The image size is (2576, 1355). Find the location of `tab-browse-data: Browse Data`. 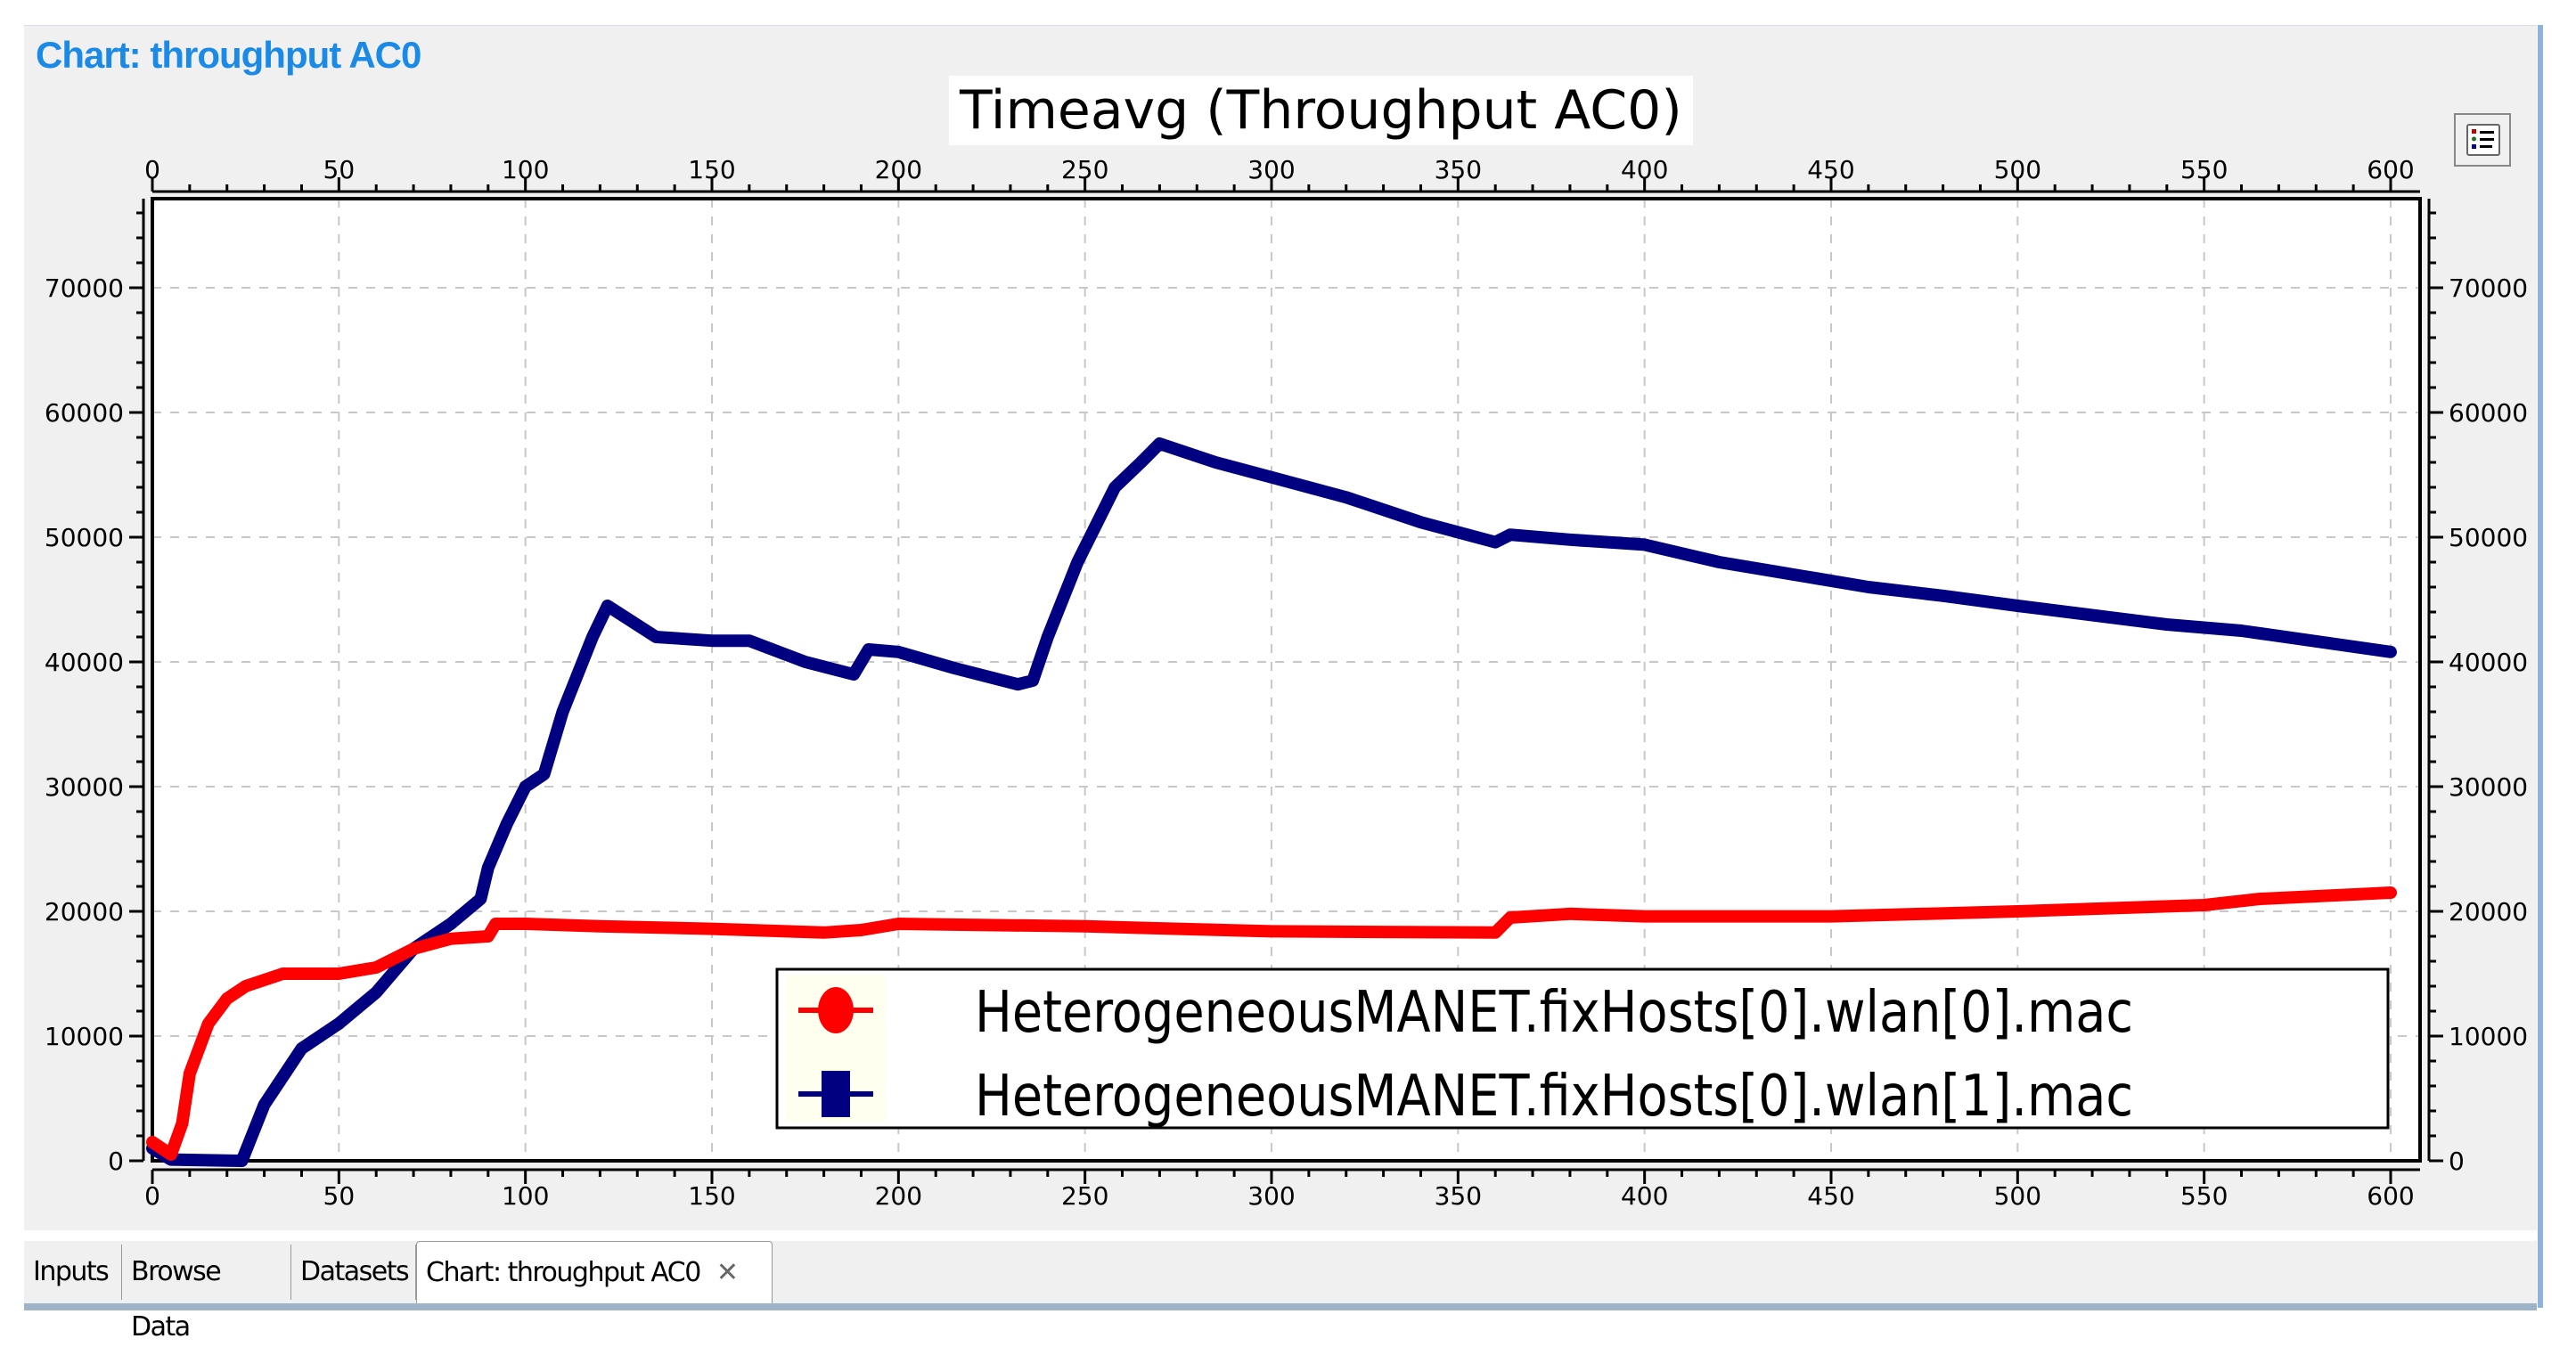

tab-browse-data: Browse Data is located at coordinates (206, 1294).